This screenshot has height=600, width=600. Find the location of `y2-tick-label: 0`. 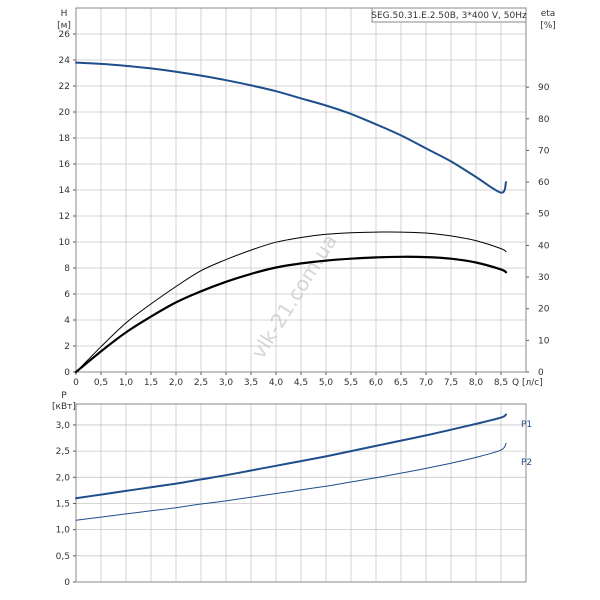

y2-tick-label: 0 is located at coordinates (541, 373).